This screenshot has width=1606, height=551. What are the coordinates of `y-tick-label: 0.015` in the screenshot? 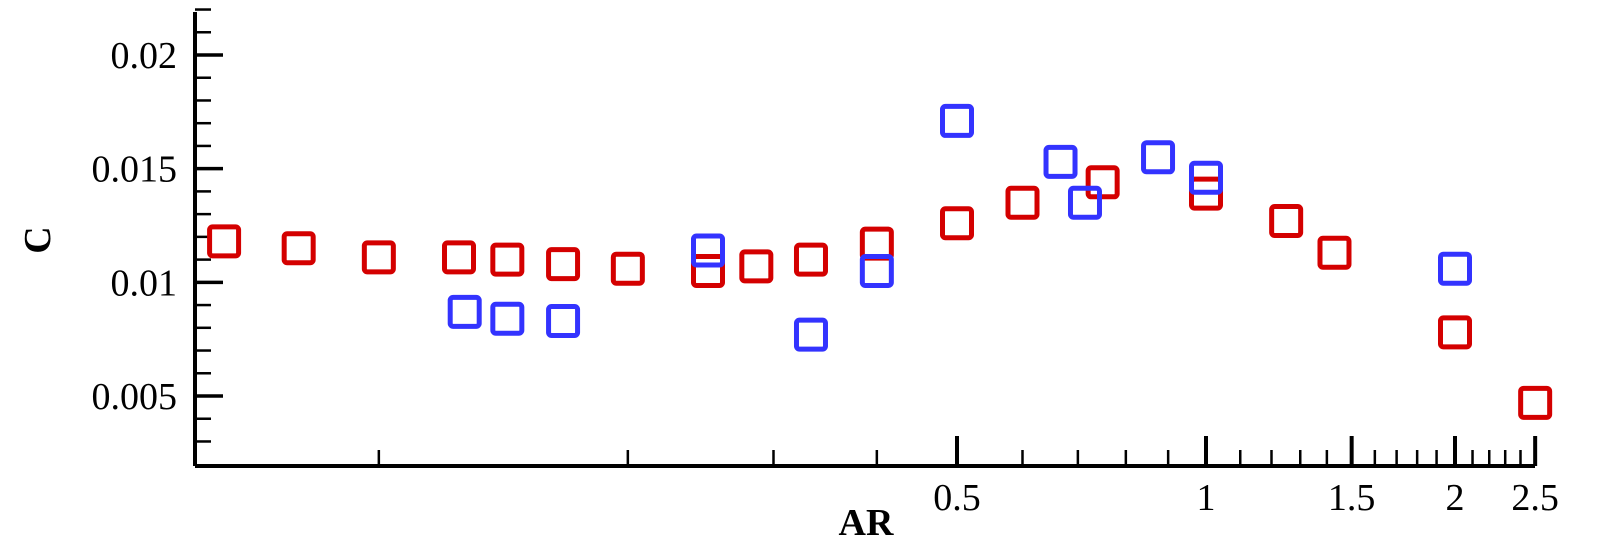 It's located at (135, 170).